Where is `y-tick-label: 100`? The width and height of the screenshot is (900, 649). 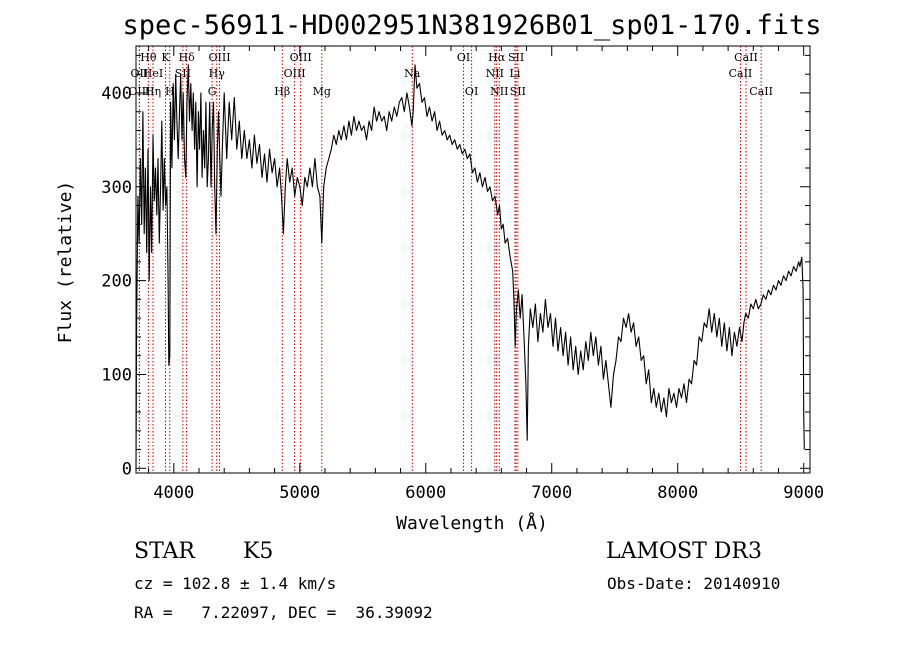 y-tick-label: 100 is located at coordinates (116, 375).